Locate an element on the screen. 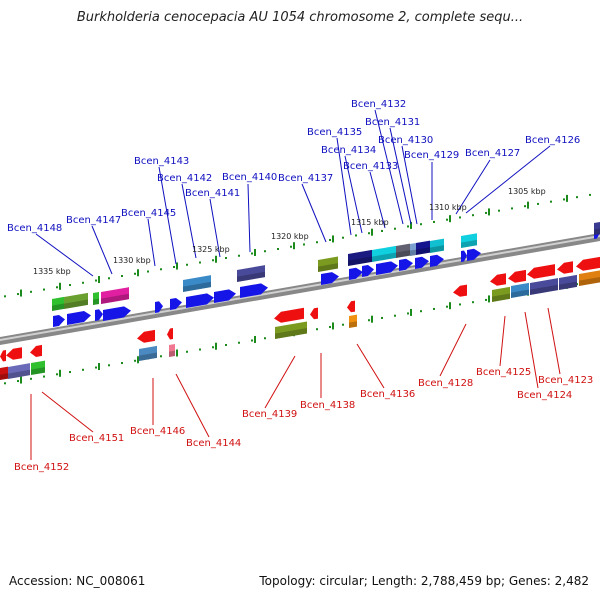 The width and height of the screenshot is (600, 600). reverse-gene-box-1-shade is located at coordinates (19, 374).